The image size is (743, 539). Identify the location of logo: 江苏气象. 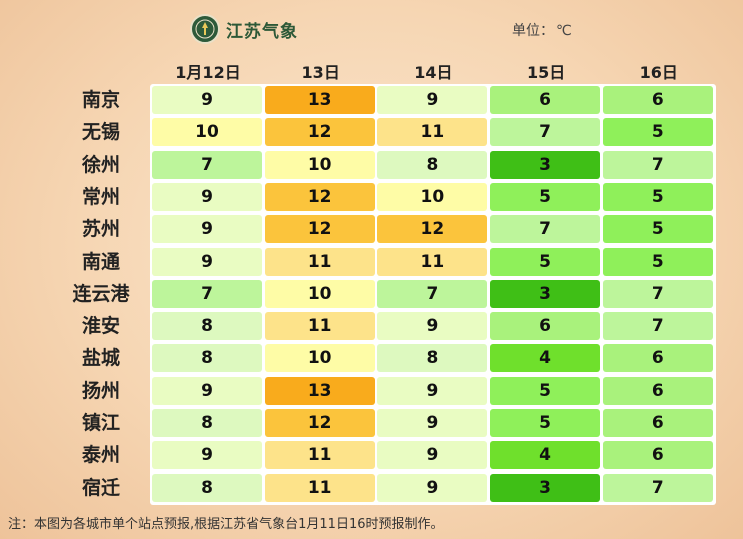
(244, 29).